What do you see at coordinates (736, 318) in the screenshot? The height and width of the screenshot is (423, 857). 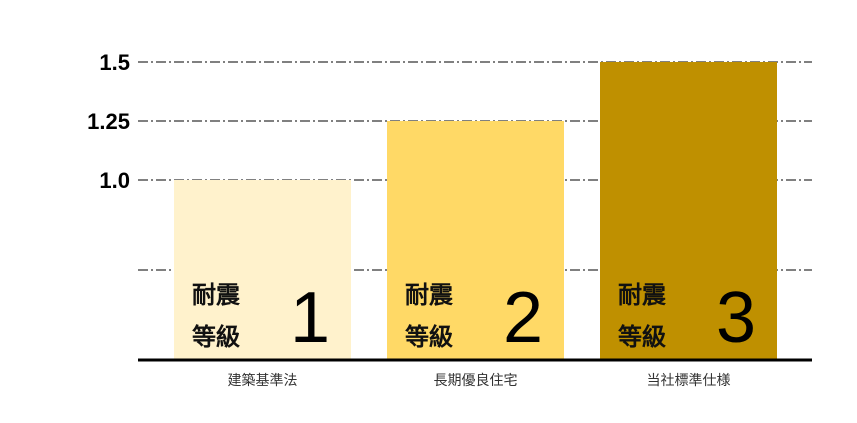 I see `bar-grade-number: 3` at bounding box center [736, 318].